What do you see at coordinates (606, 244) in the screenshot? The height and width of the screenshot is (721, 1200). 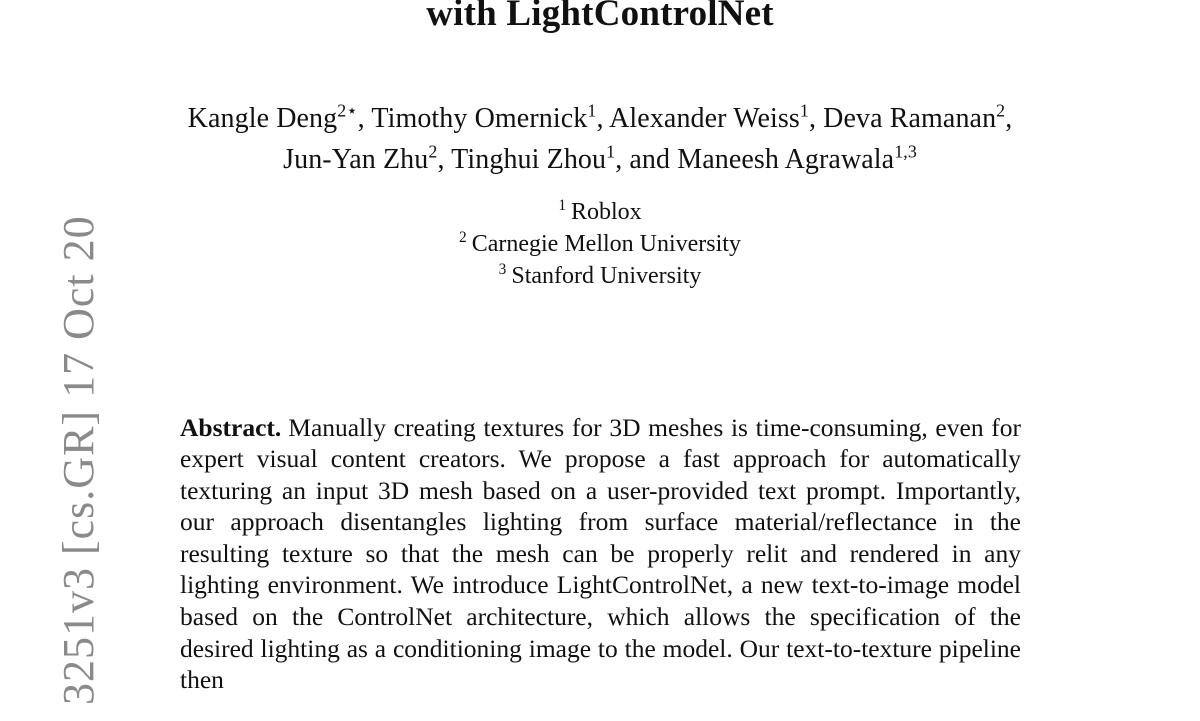 I see `affiliation-name: Carnegie Mellon University` at bounding box center [606, 244].